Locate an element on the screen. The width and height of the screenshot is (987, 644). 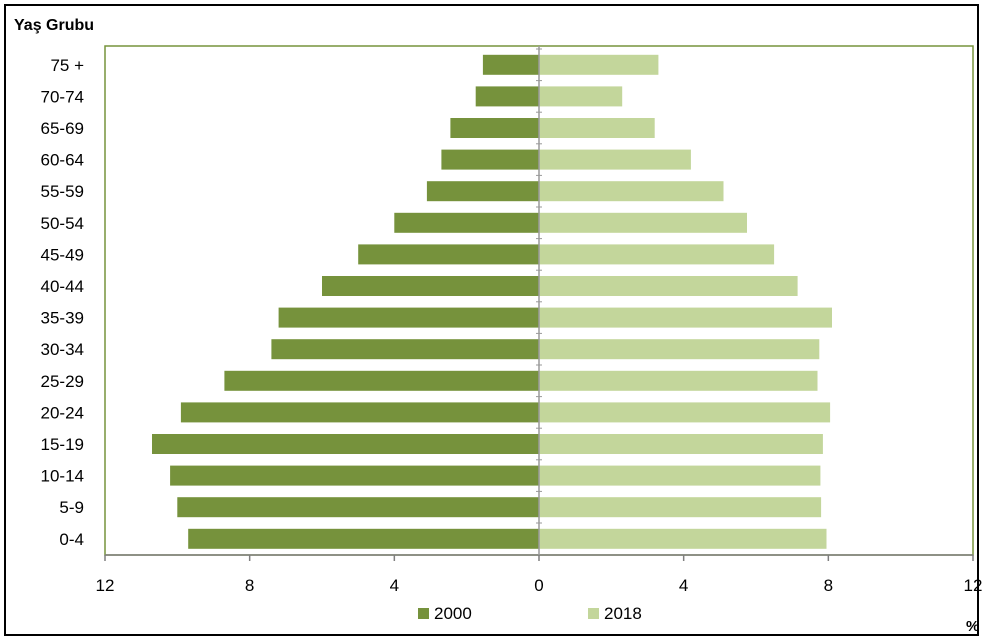
legend-label-2000: 2000 is located at coordinates (453, 613).